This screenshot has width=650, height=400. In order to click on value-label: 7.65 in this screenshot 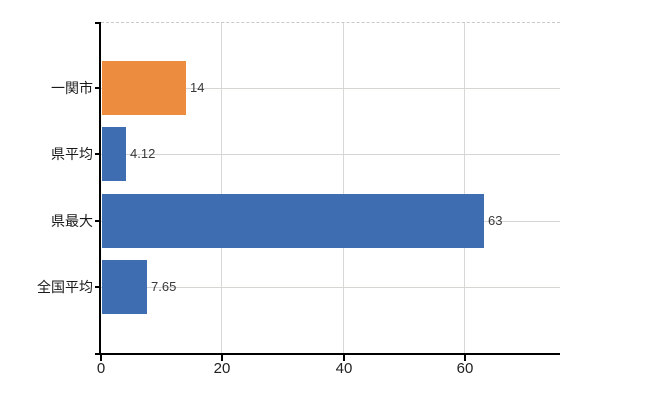, I will do `click(164, 286)`.